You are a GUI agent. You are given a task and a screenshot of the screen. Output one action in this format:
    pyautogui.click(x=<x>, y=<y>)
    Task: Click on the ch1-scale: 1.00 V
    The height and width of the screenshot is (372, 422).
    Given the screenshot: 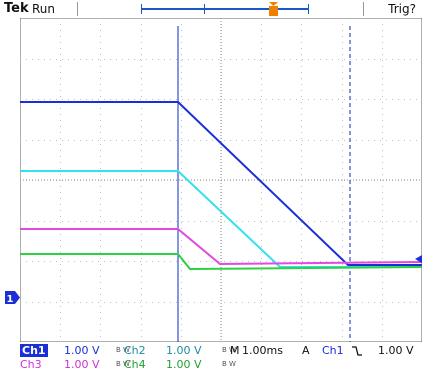 What is the action you would take?
    pyautogui.click(x=82, y=350)
    